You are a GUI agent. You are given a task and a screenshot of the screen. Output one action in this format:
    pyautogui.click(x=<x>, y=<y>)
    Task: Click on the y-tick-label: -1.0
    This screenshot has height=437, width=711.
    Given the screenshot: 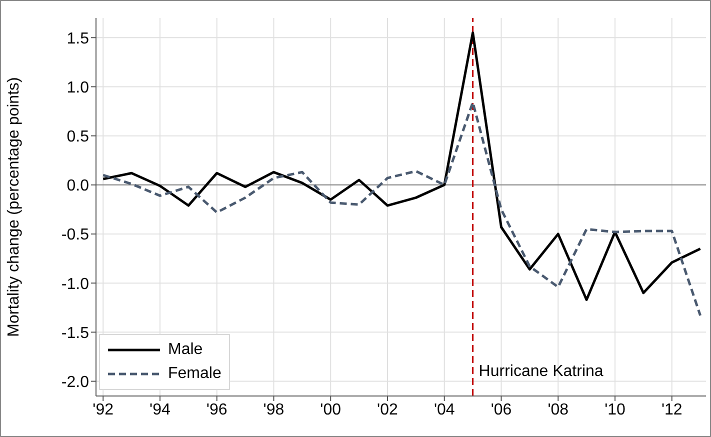 What is the action you would take?
    pyautogui.click(x=75, y=284)
    